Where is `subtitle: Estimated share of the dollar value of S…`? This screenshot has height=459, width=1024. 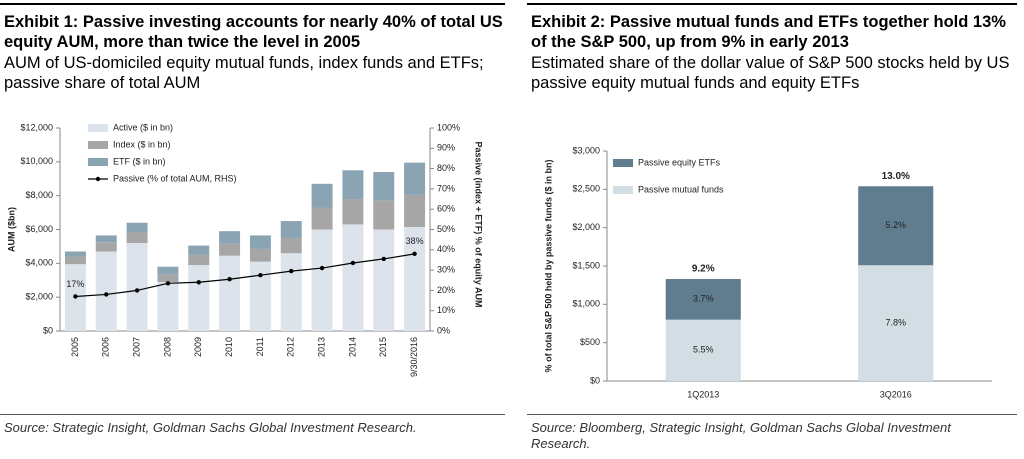 subtitle: Estimated share of the dollar value of S… is located at coordinates (770, 73).